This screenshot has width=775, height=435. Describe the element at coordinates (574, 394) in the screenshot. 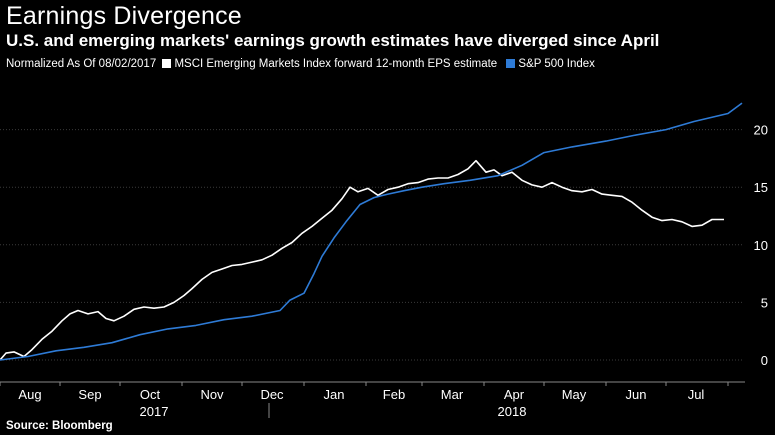

I see `x-tick-label: May` at that location.